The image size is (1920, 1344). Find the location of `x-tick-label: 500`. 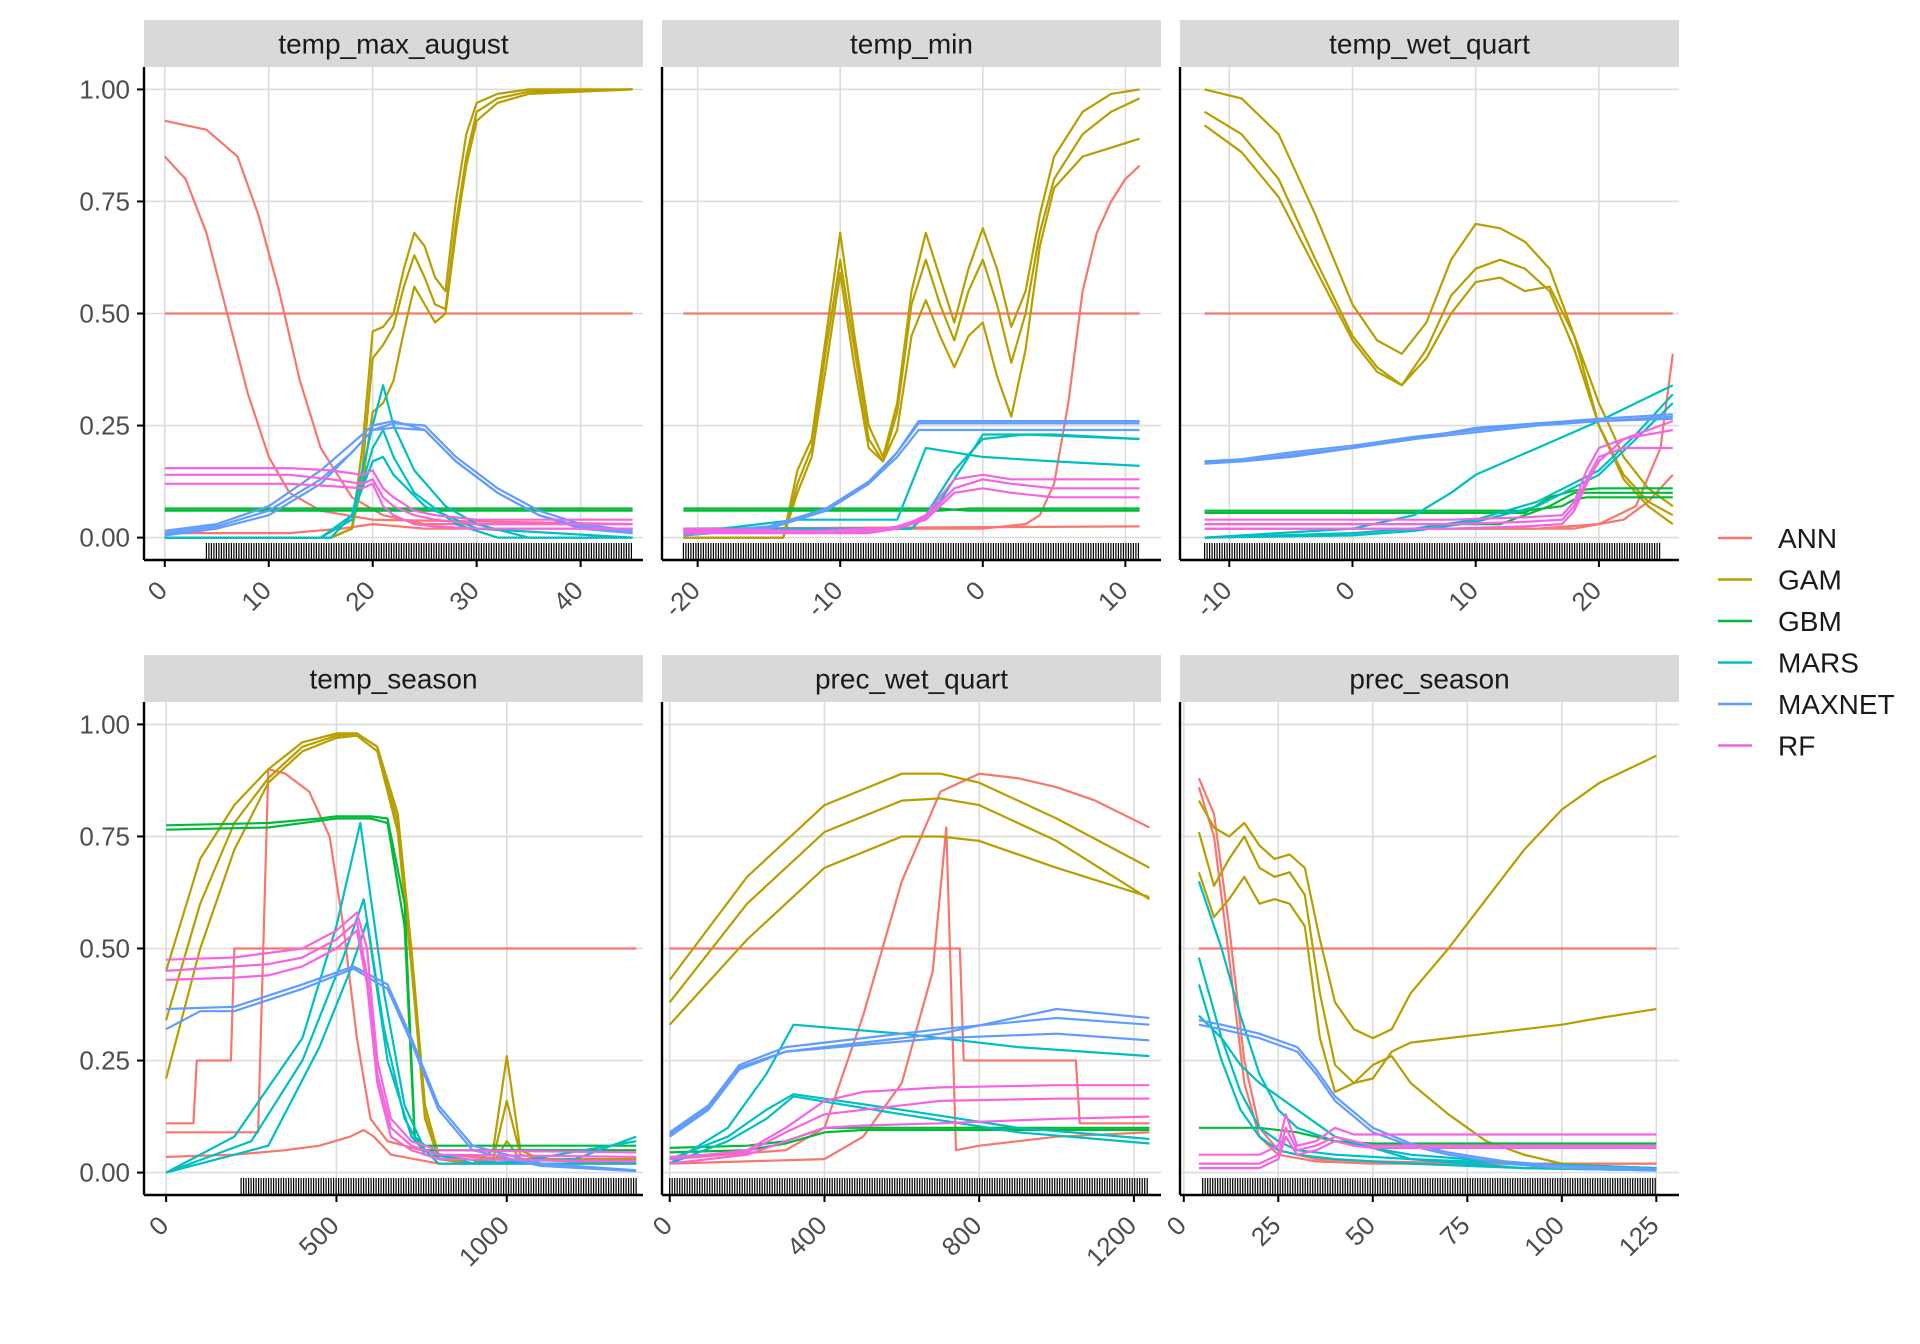

x-tick-label: 500 is located at coordinates (319, 1236).